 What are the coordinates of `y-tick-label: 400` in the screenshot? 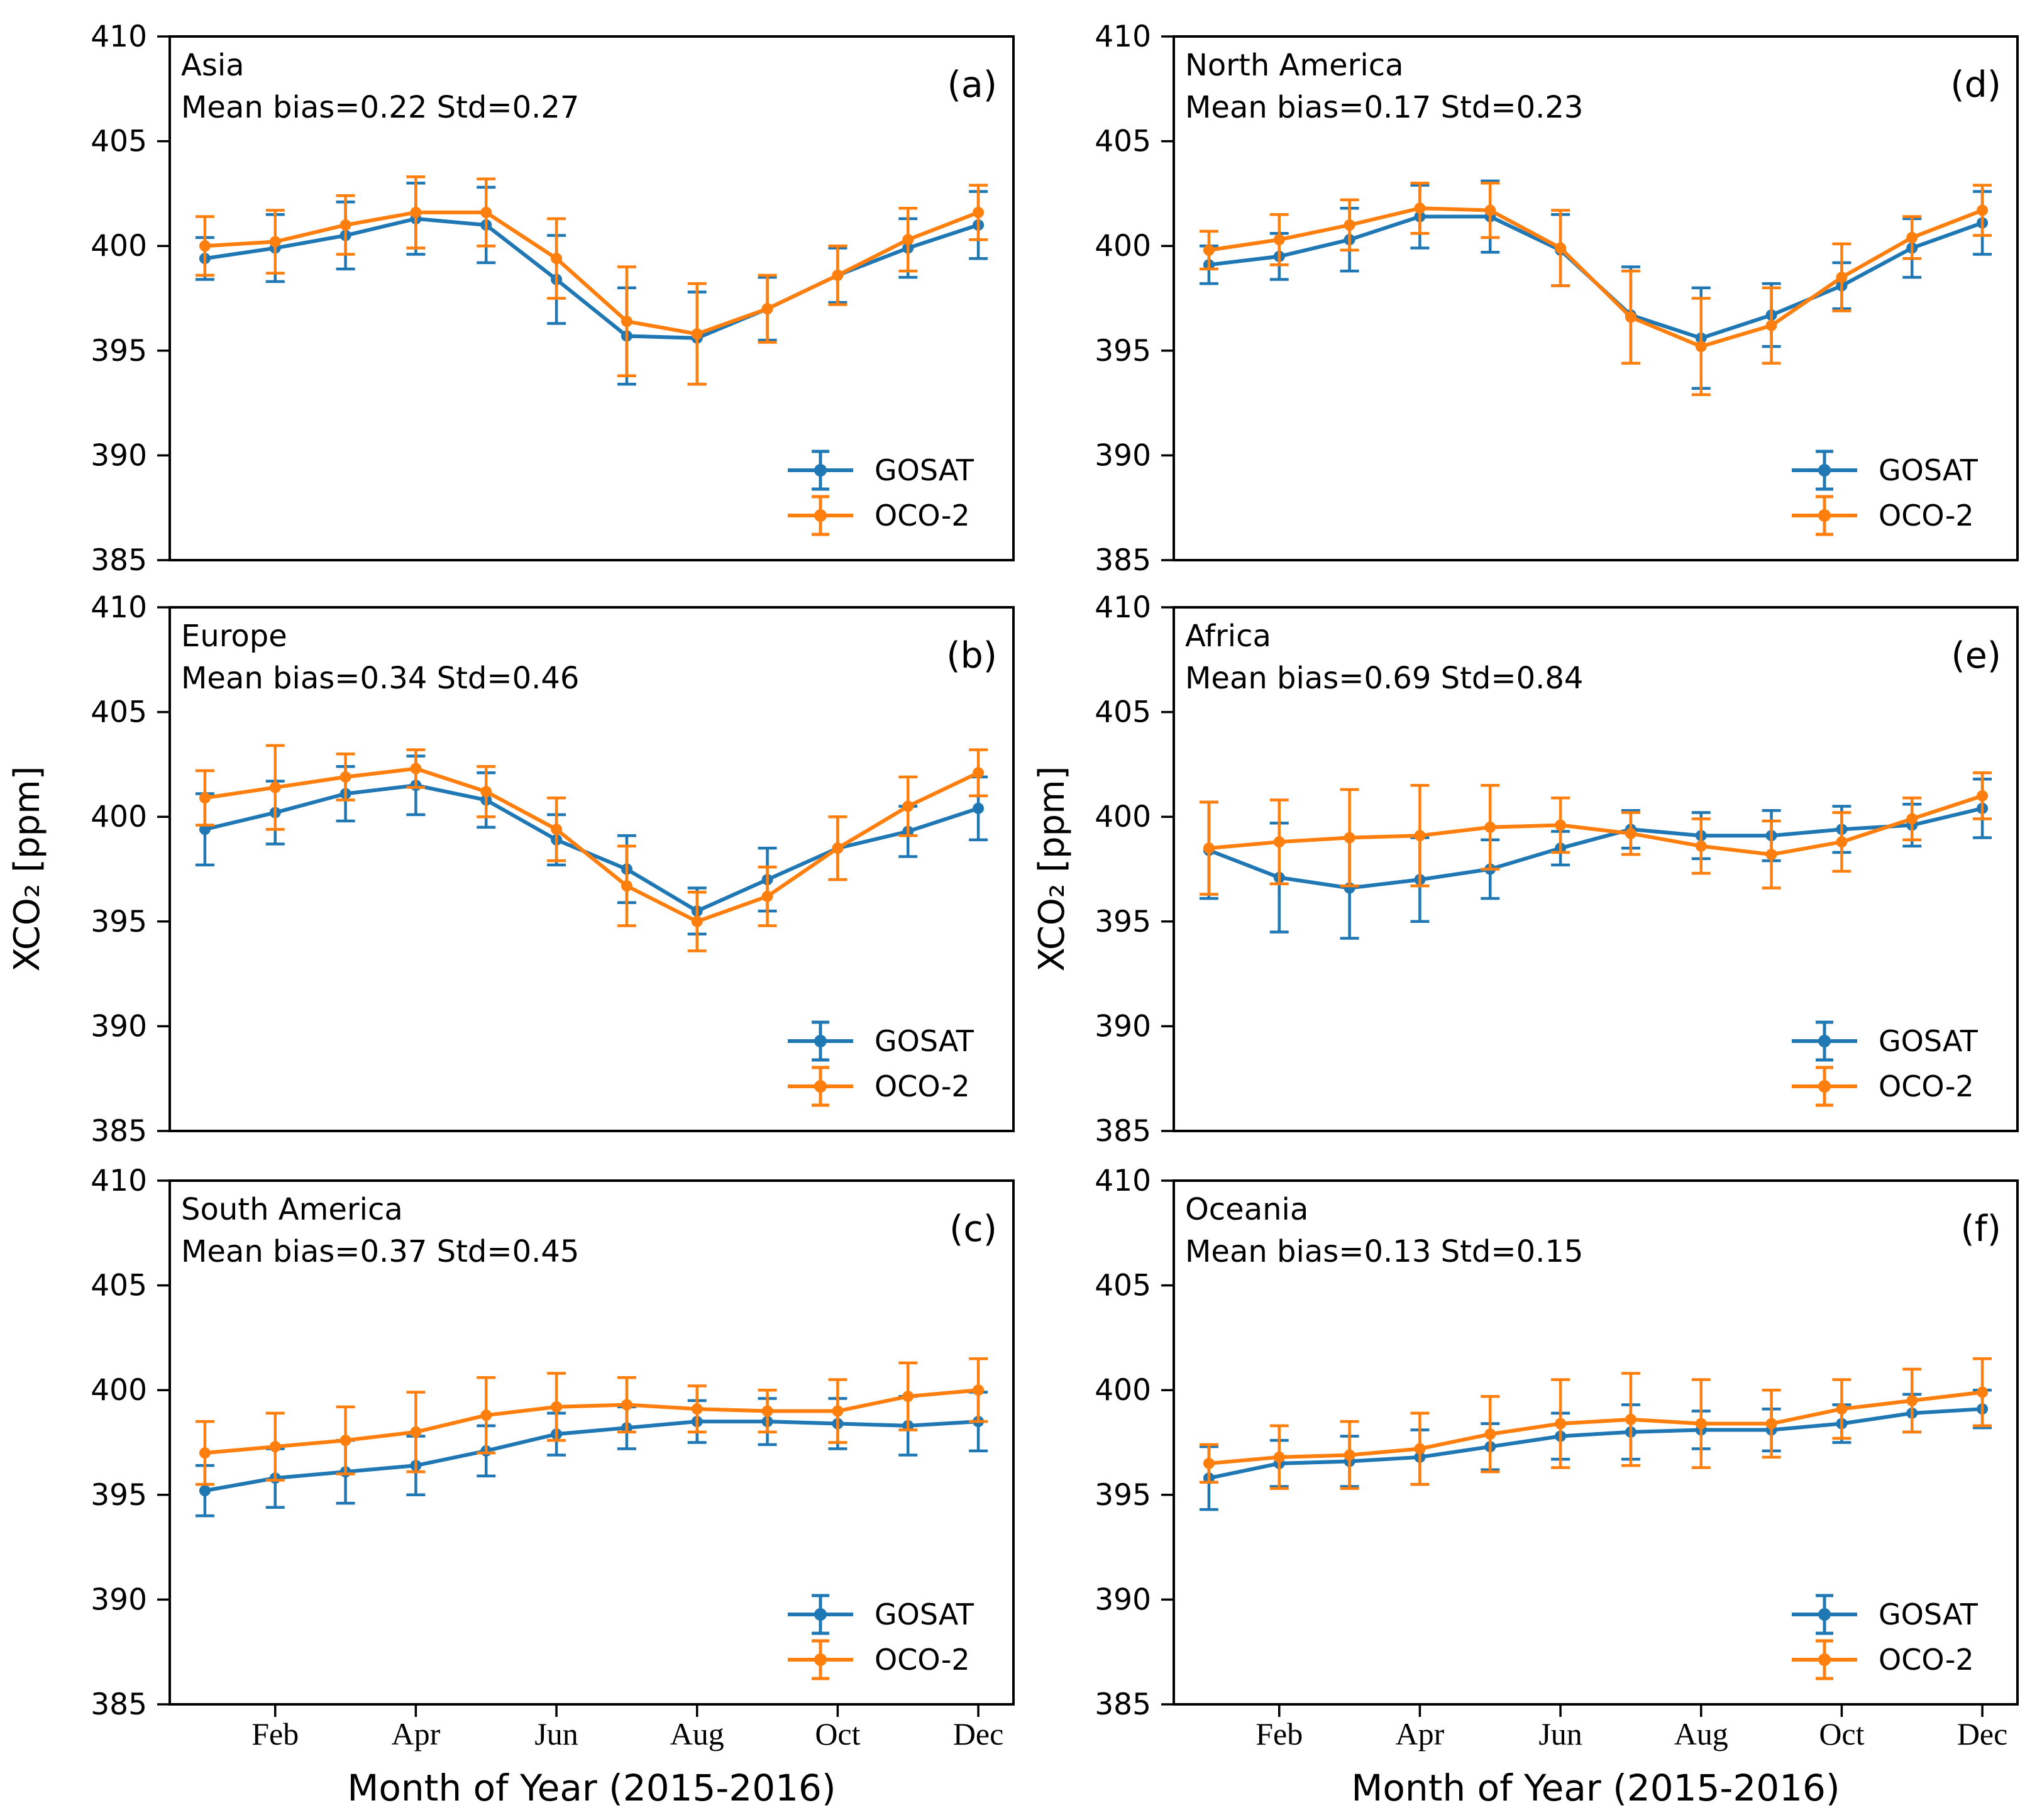 It's located at (119, 817).